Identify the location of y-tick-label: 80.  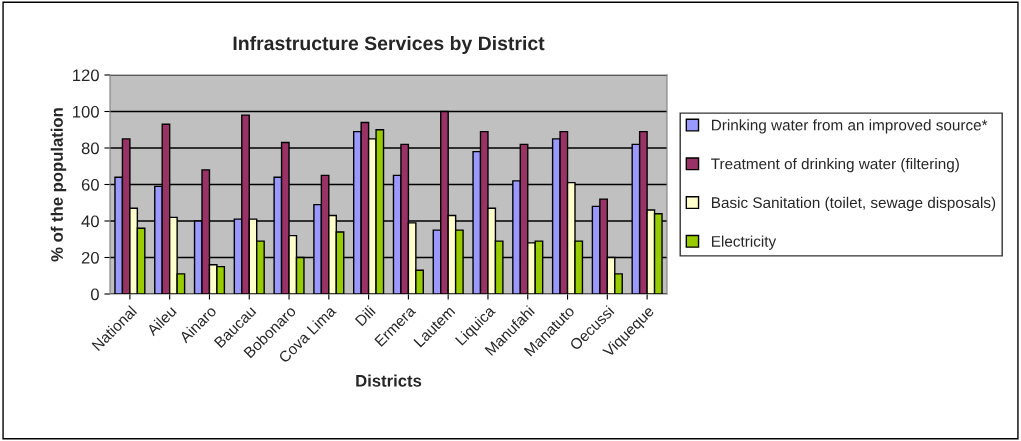
(90, 148).